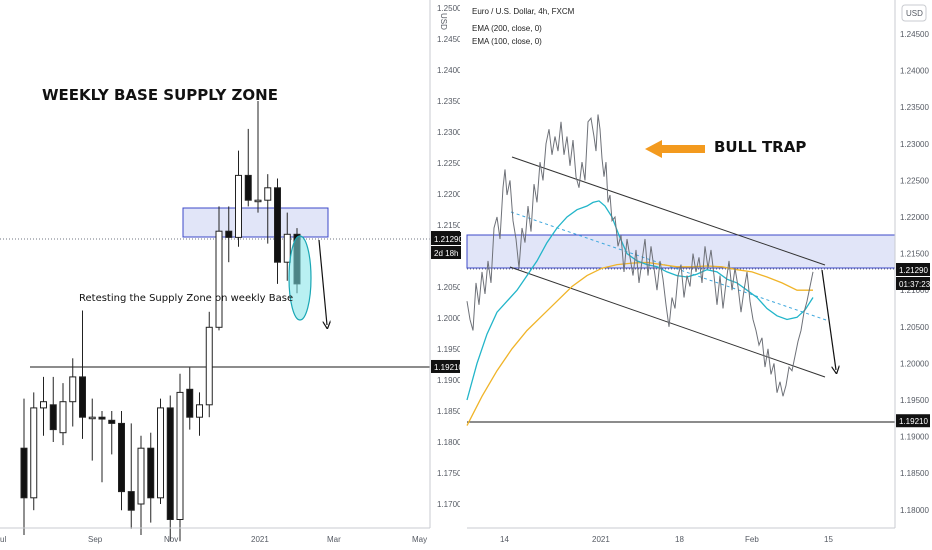 Image resolution: width=932 pixels, height=550 pixels. I want to click on price-tag: 1.21290, so click(913, 269).